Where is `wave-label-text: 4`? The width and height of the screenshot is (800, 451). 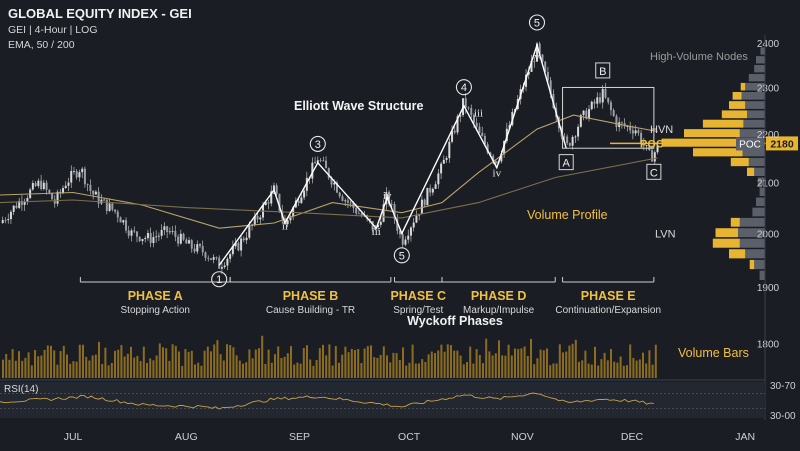 wave-label-text: 4 is located at coordinates (464, 88).